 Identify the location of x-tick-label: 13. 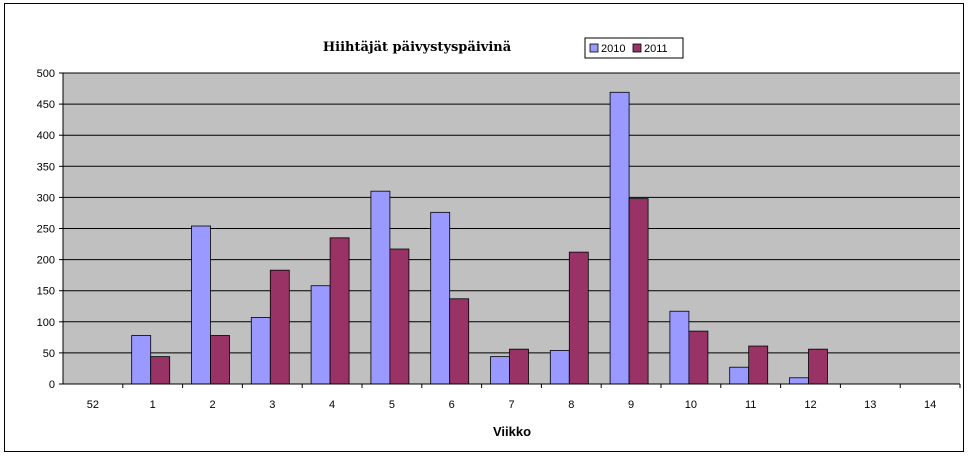
(870, 405).